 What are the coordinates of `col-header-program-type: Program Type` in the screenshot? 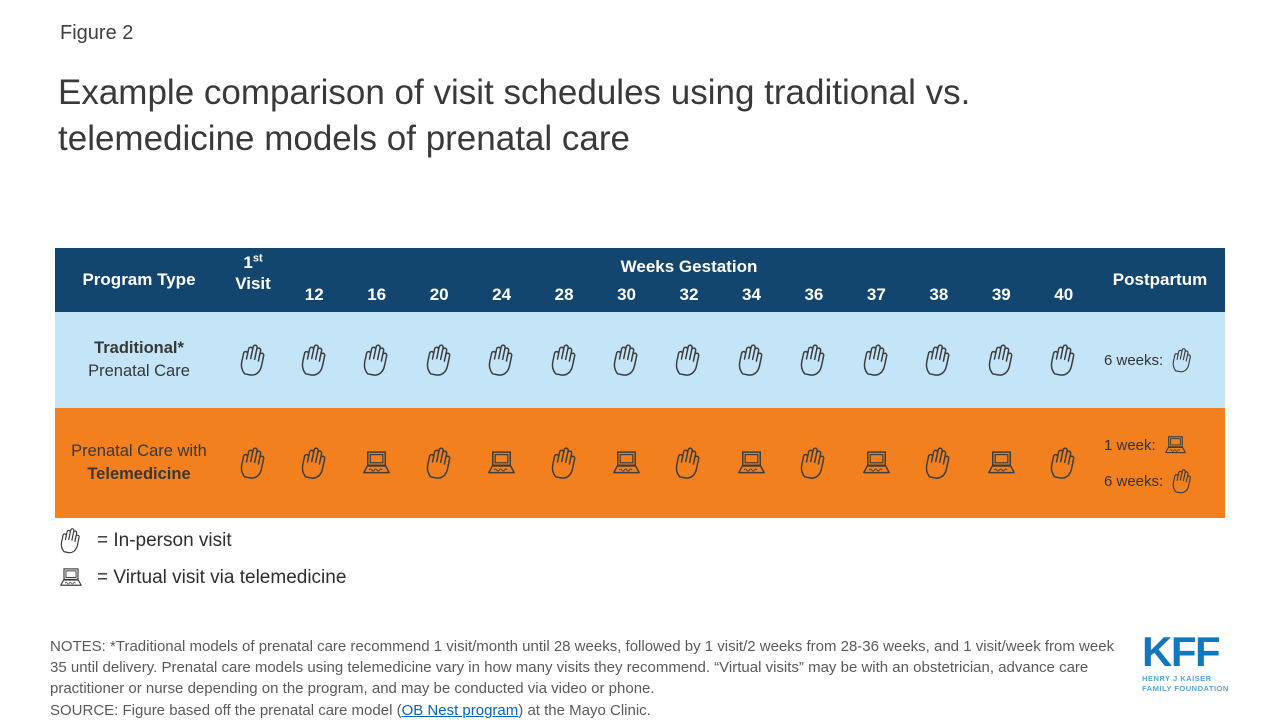 It's located at (139, 279).